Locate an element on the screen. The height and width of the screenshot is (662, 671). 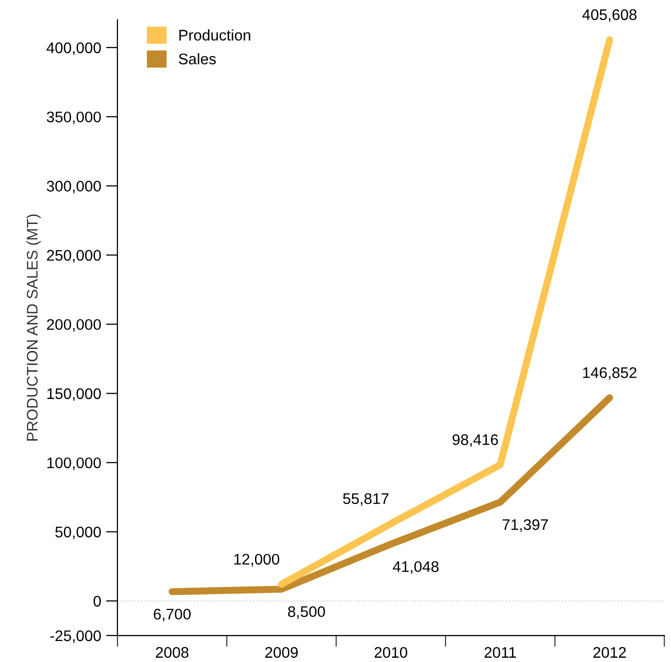
x-tick-label: 2009 is located at coordinates (281, 652).